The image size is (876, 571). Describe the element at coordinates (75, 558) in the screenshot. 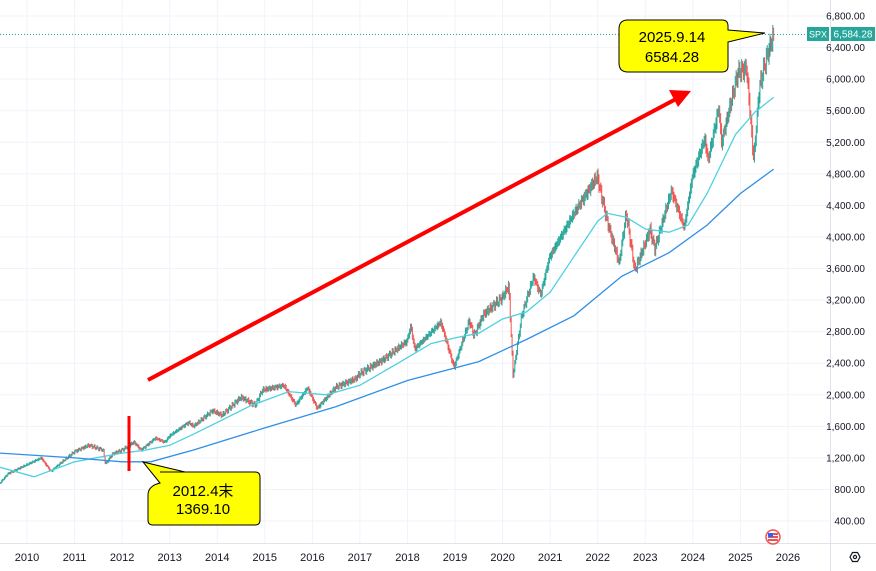

I see `time-tick-label: 2011` at that location.